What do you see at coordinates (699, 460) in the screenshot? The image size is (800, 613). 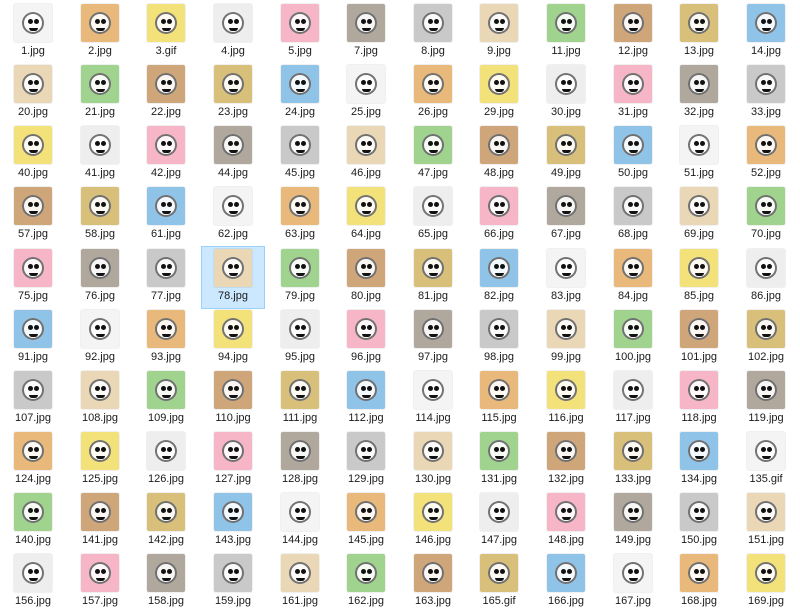 I see `file-item: 134.jpg` at bounding box center [699, 460].